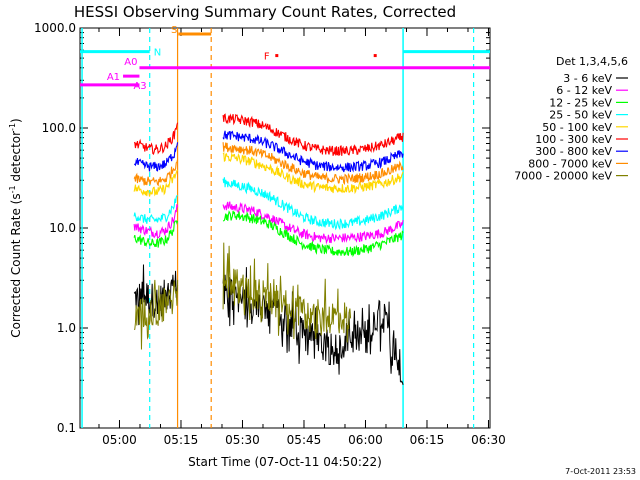  Describe the element at coordinates (573, 139) in the screenshot. I see `legend-entry-label: 100 - 300 keV` at that location.